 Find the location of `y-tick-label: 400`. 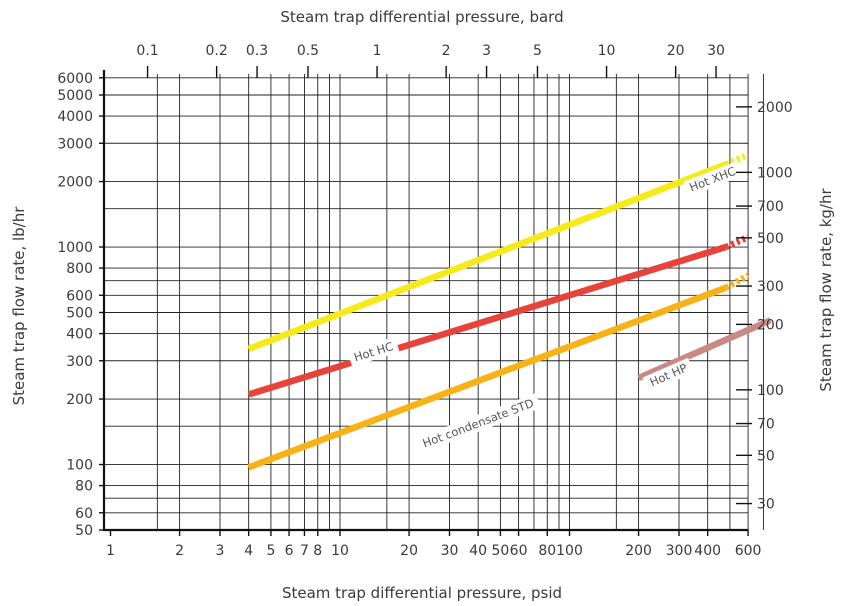

y-tick-label: 400 is located at coordinates (79, 335).